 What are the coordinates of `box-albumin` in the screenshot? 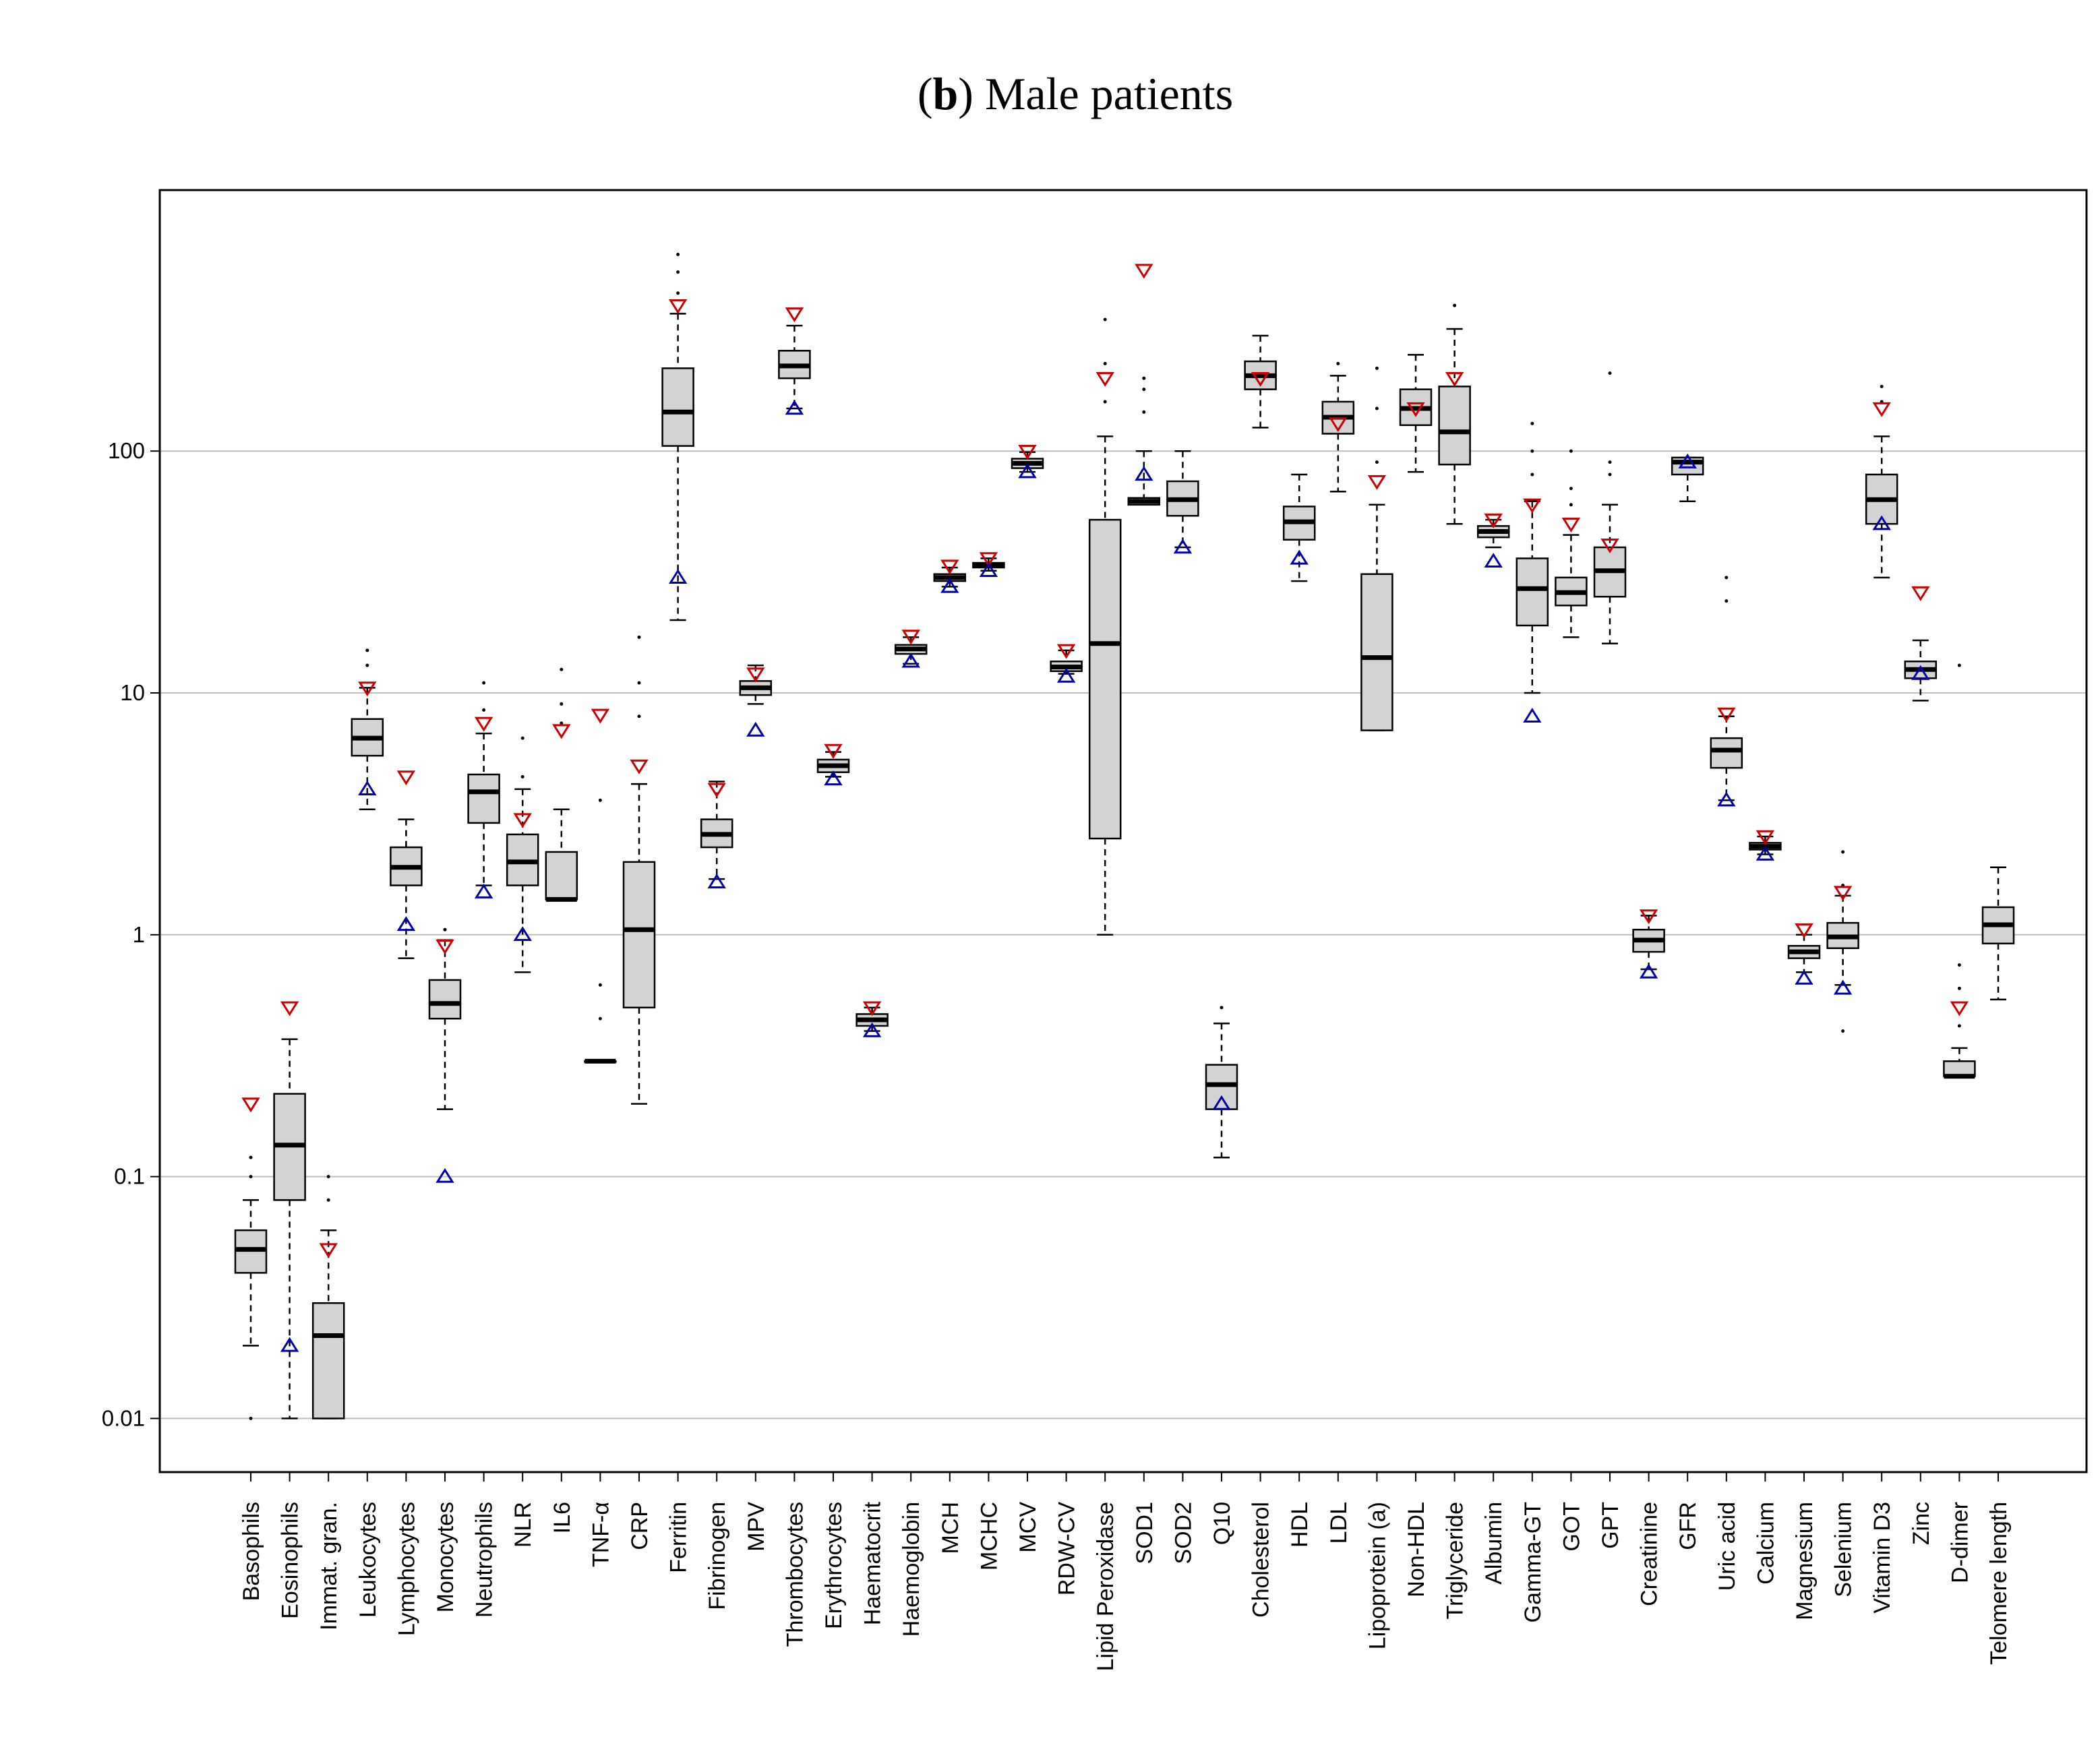 It's located at (1493, 540).